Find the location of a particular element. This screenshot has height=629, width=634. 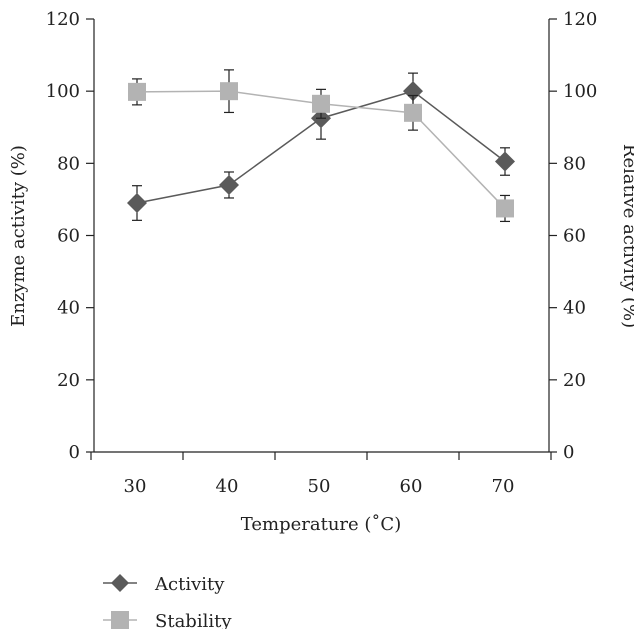

y-tick-label-right: 120 is located at coordinates (580, 19).